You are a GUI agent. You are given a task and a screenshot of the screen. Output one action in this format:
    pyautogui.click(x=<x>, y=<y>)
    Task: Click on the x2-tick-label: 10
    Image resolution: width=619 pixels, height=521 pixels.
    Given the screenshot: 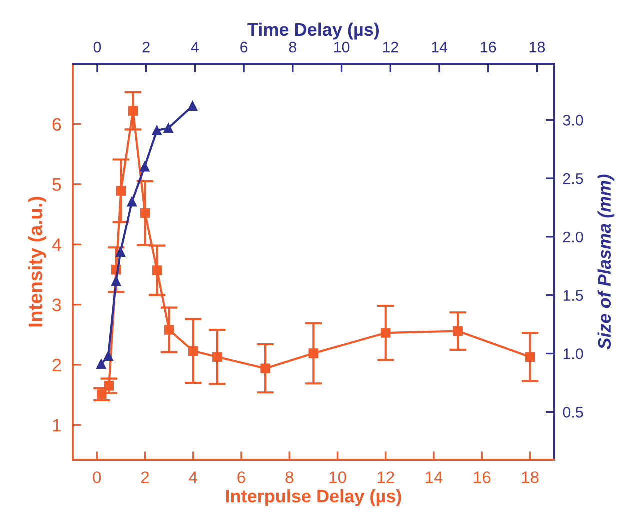 What is the action you would take?
    pyautogui.click(x=342, y=47)
    